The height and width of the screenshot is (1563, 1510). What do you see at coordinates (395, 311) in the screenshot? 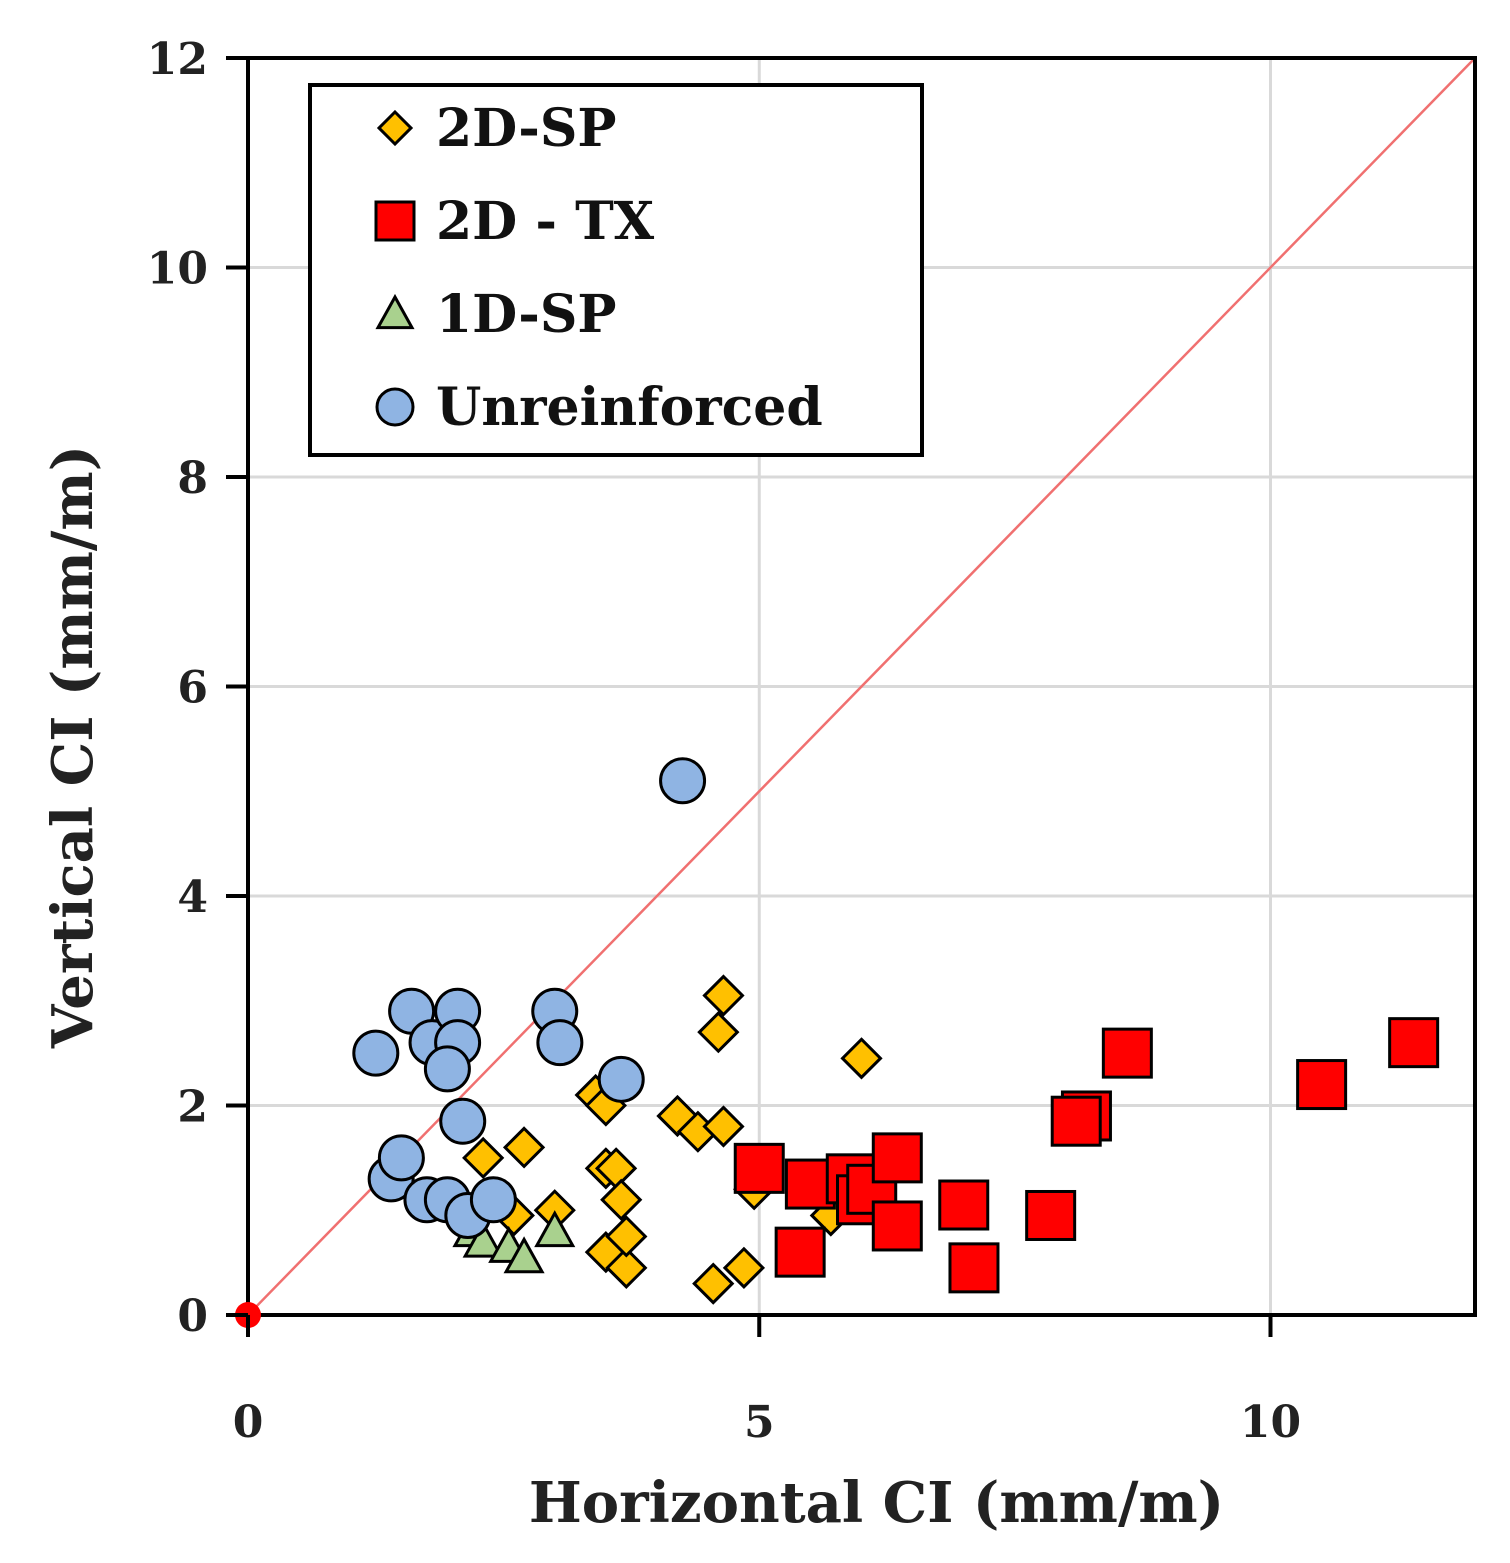
I see `legend-marker-triangle` at bounding box center [395, 311].